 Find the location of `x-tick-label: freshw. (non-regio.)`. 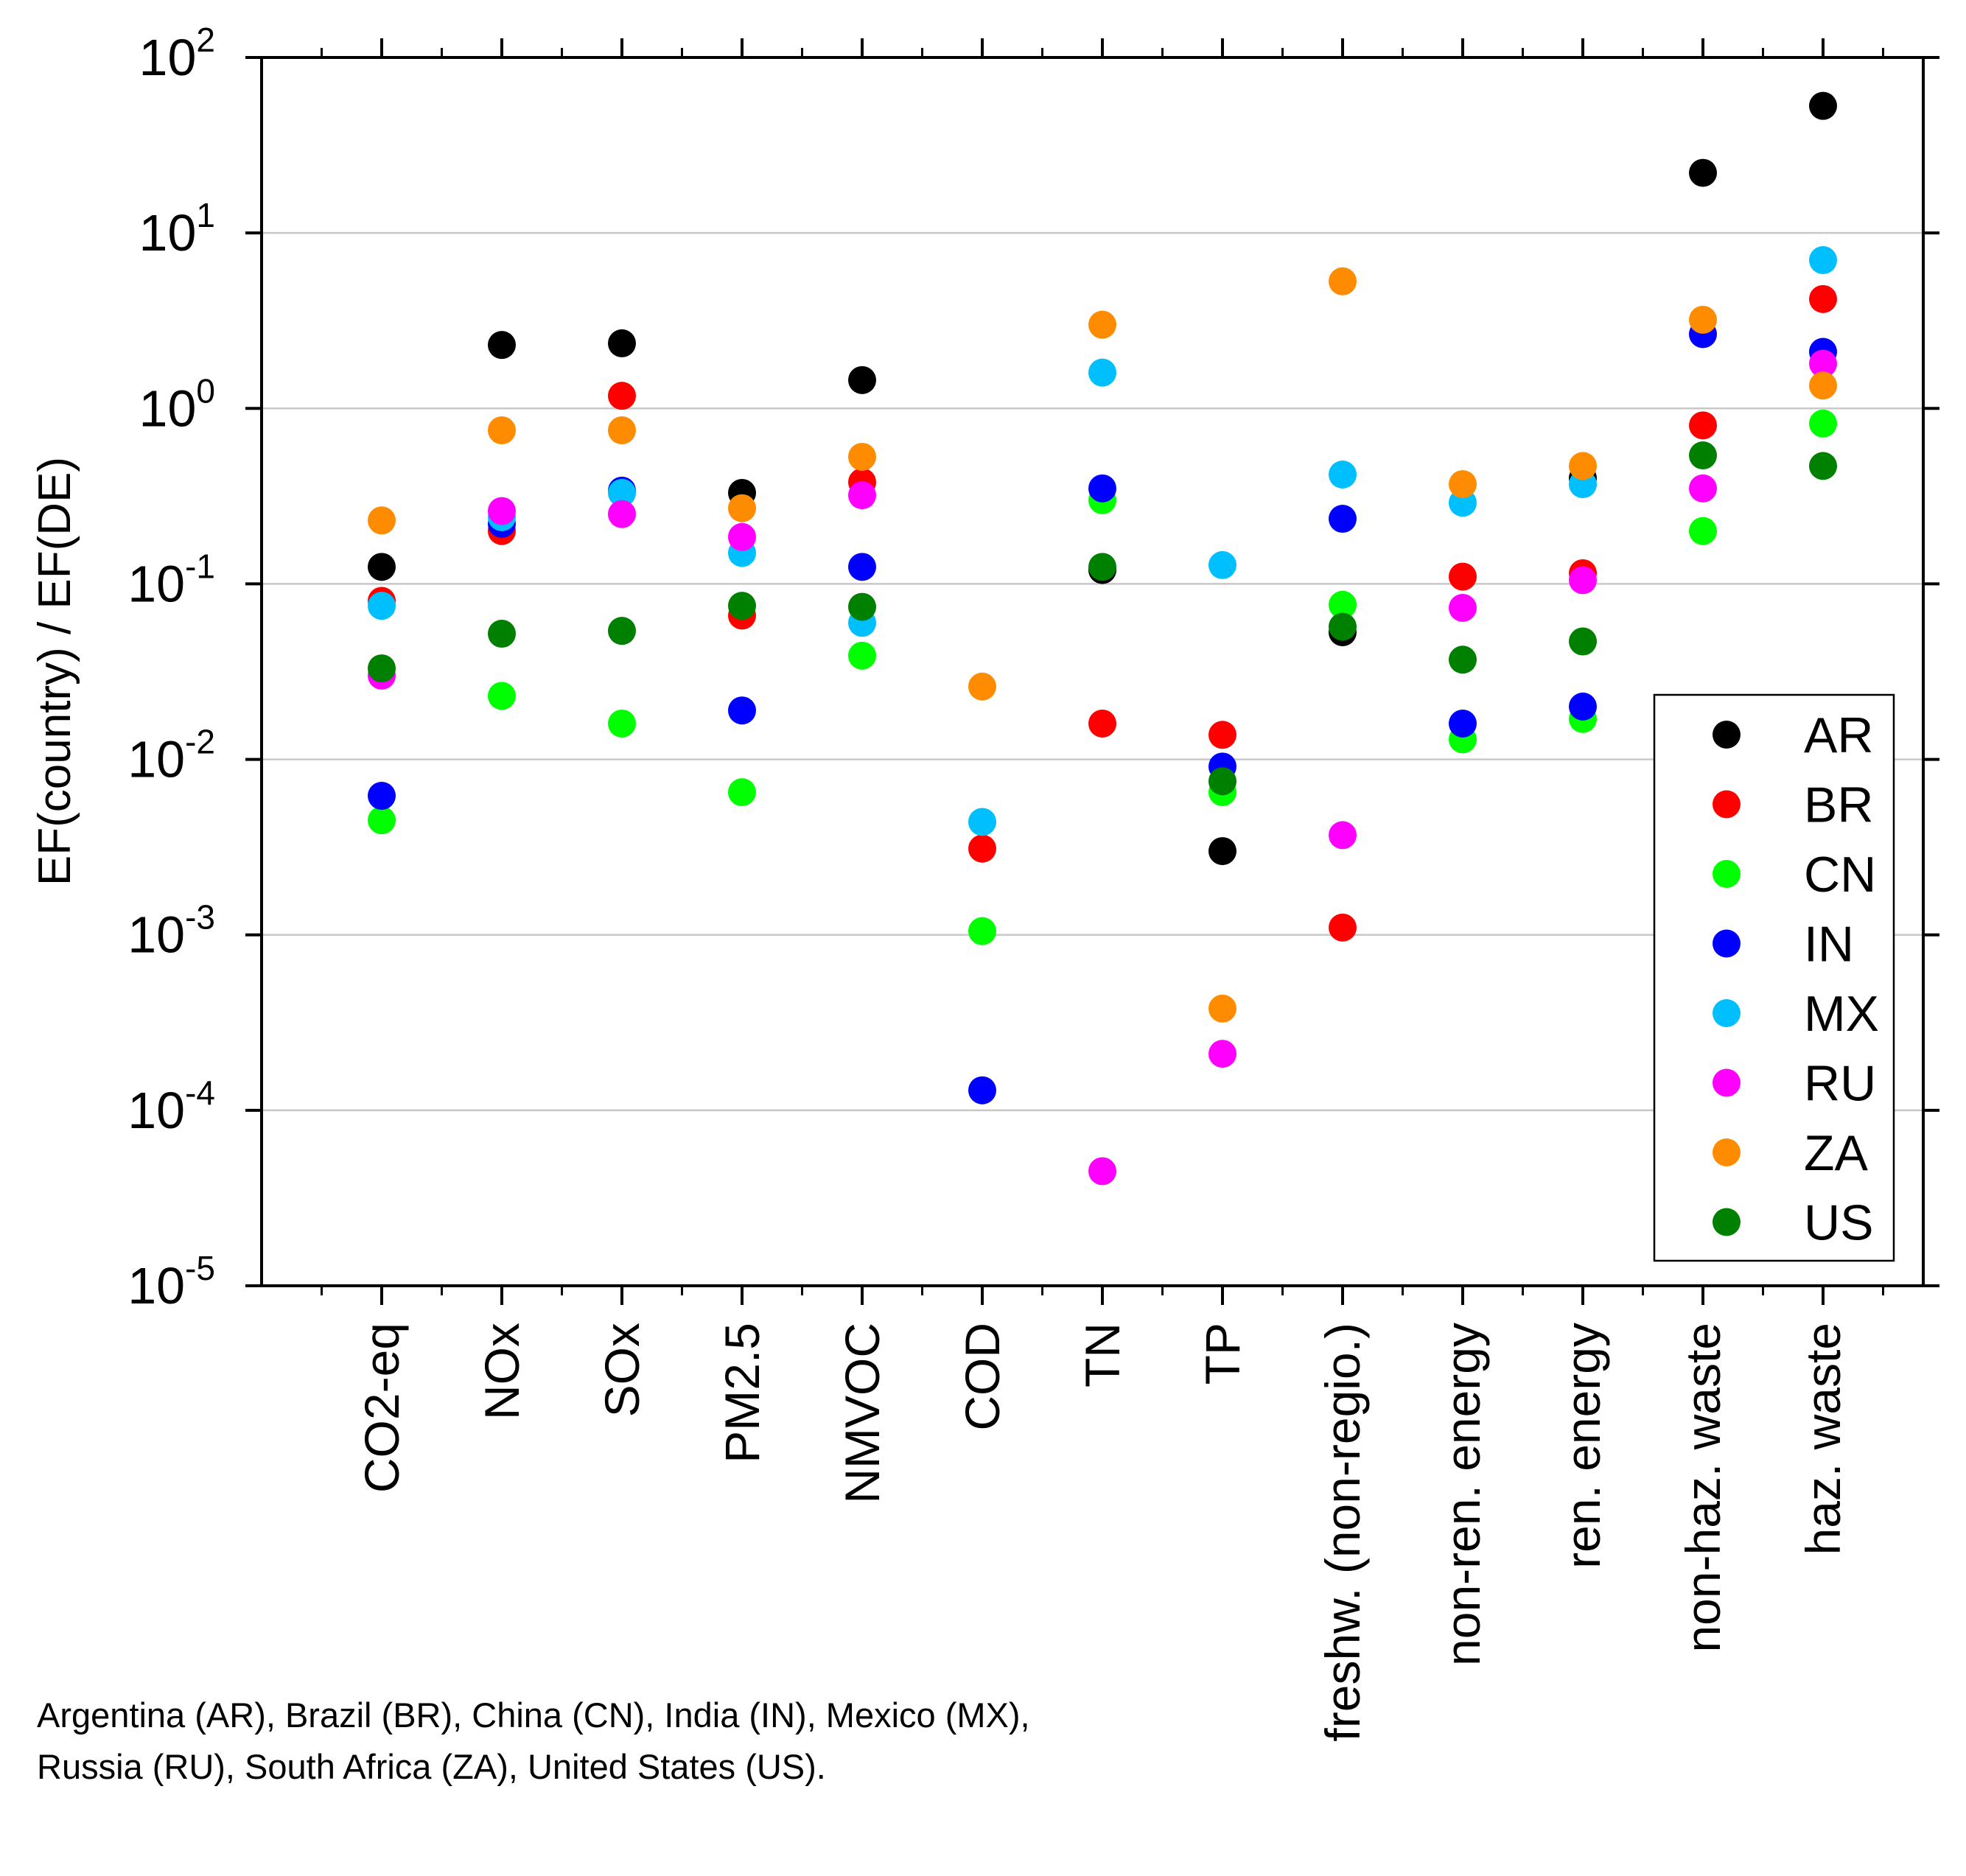

x-tick-label: freshw. (non-regio.) is located at coordinates (1342, 1532).